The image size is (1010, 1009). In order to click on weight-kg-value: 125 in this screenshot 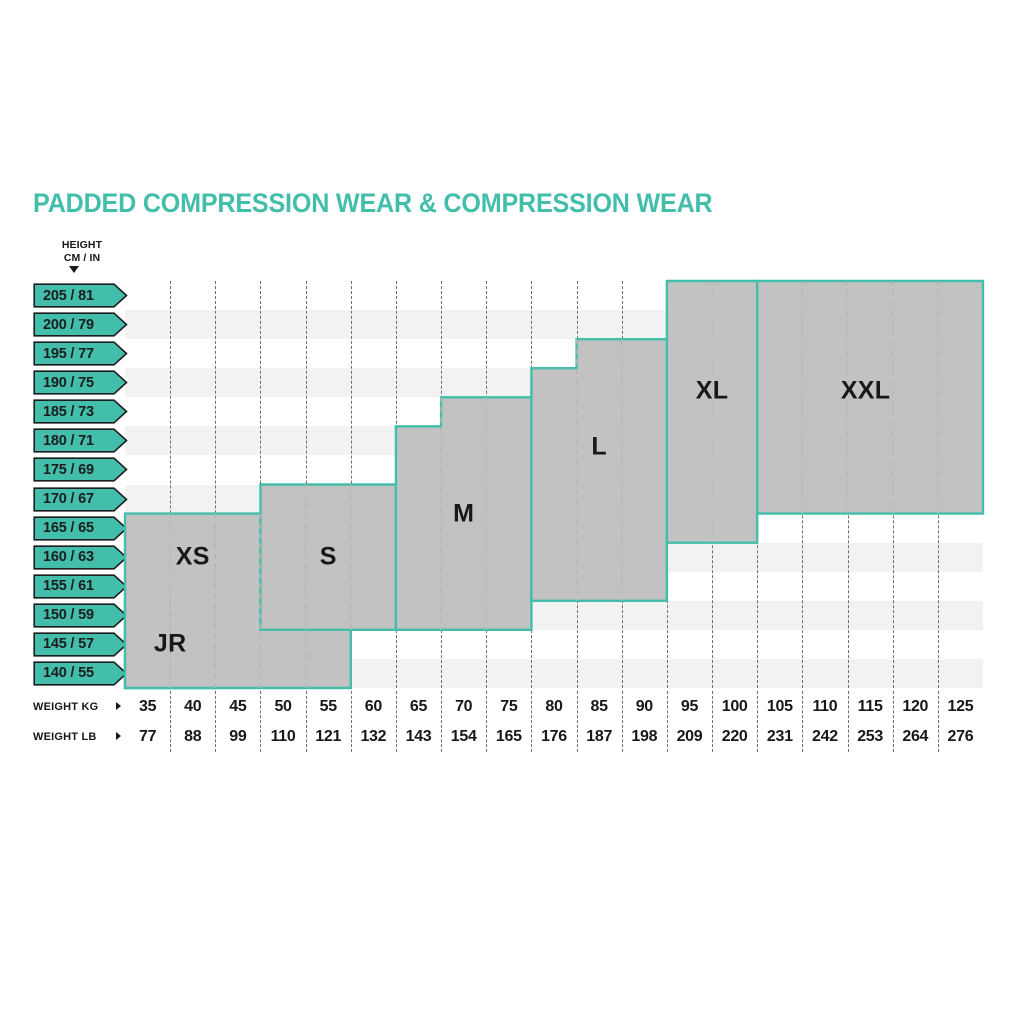, I will do `click(960, 706)`.